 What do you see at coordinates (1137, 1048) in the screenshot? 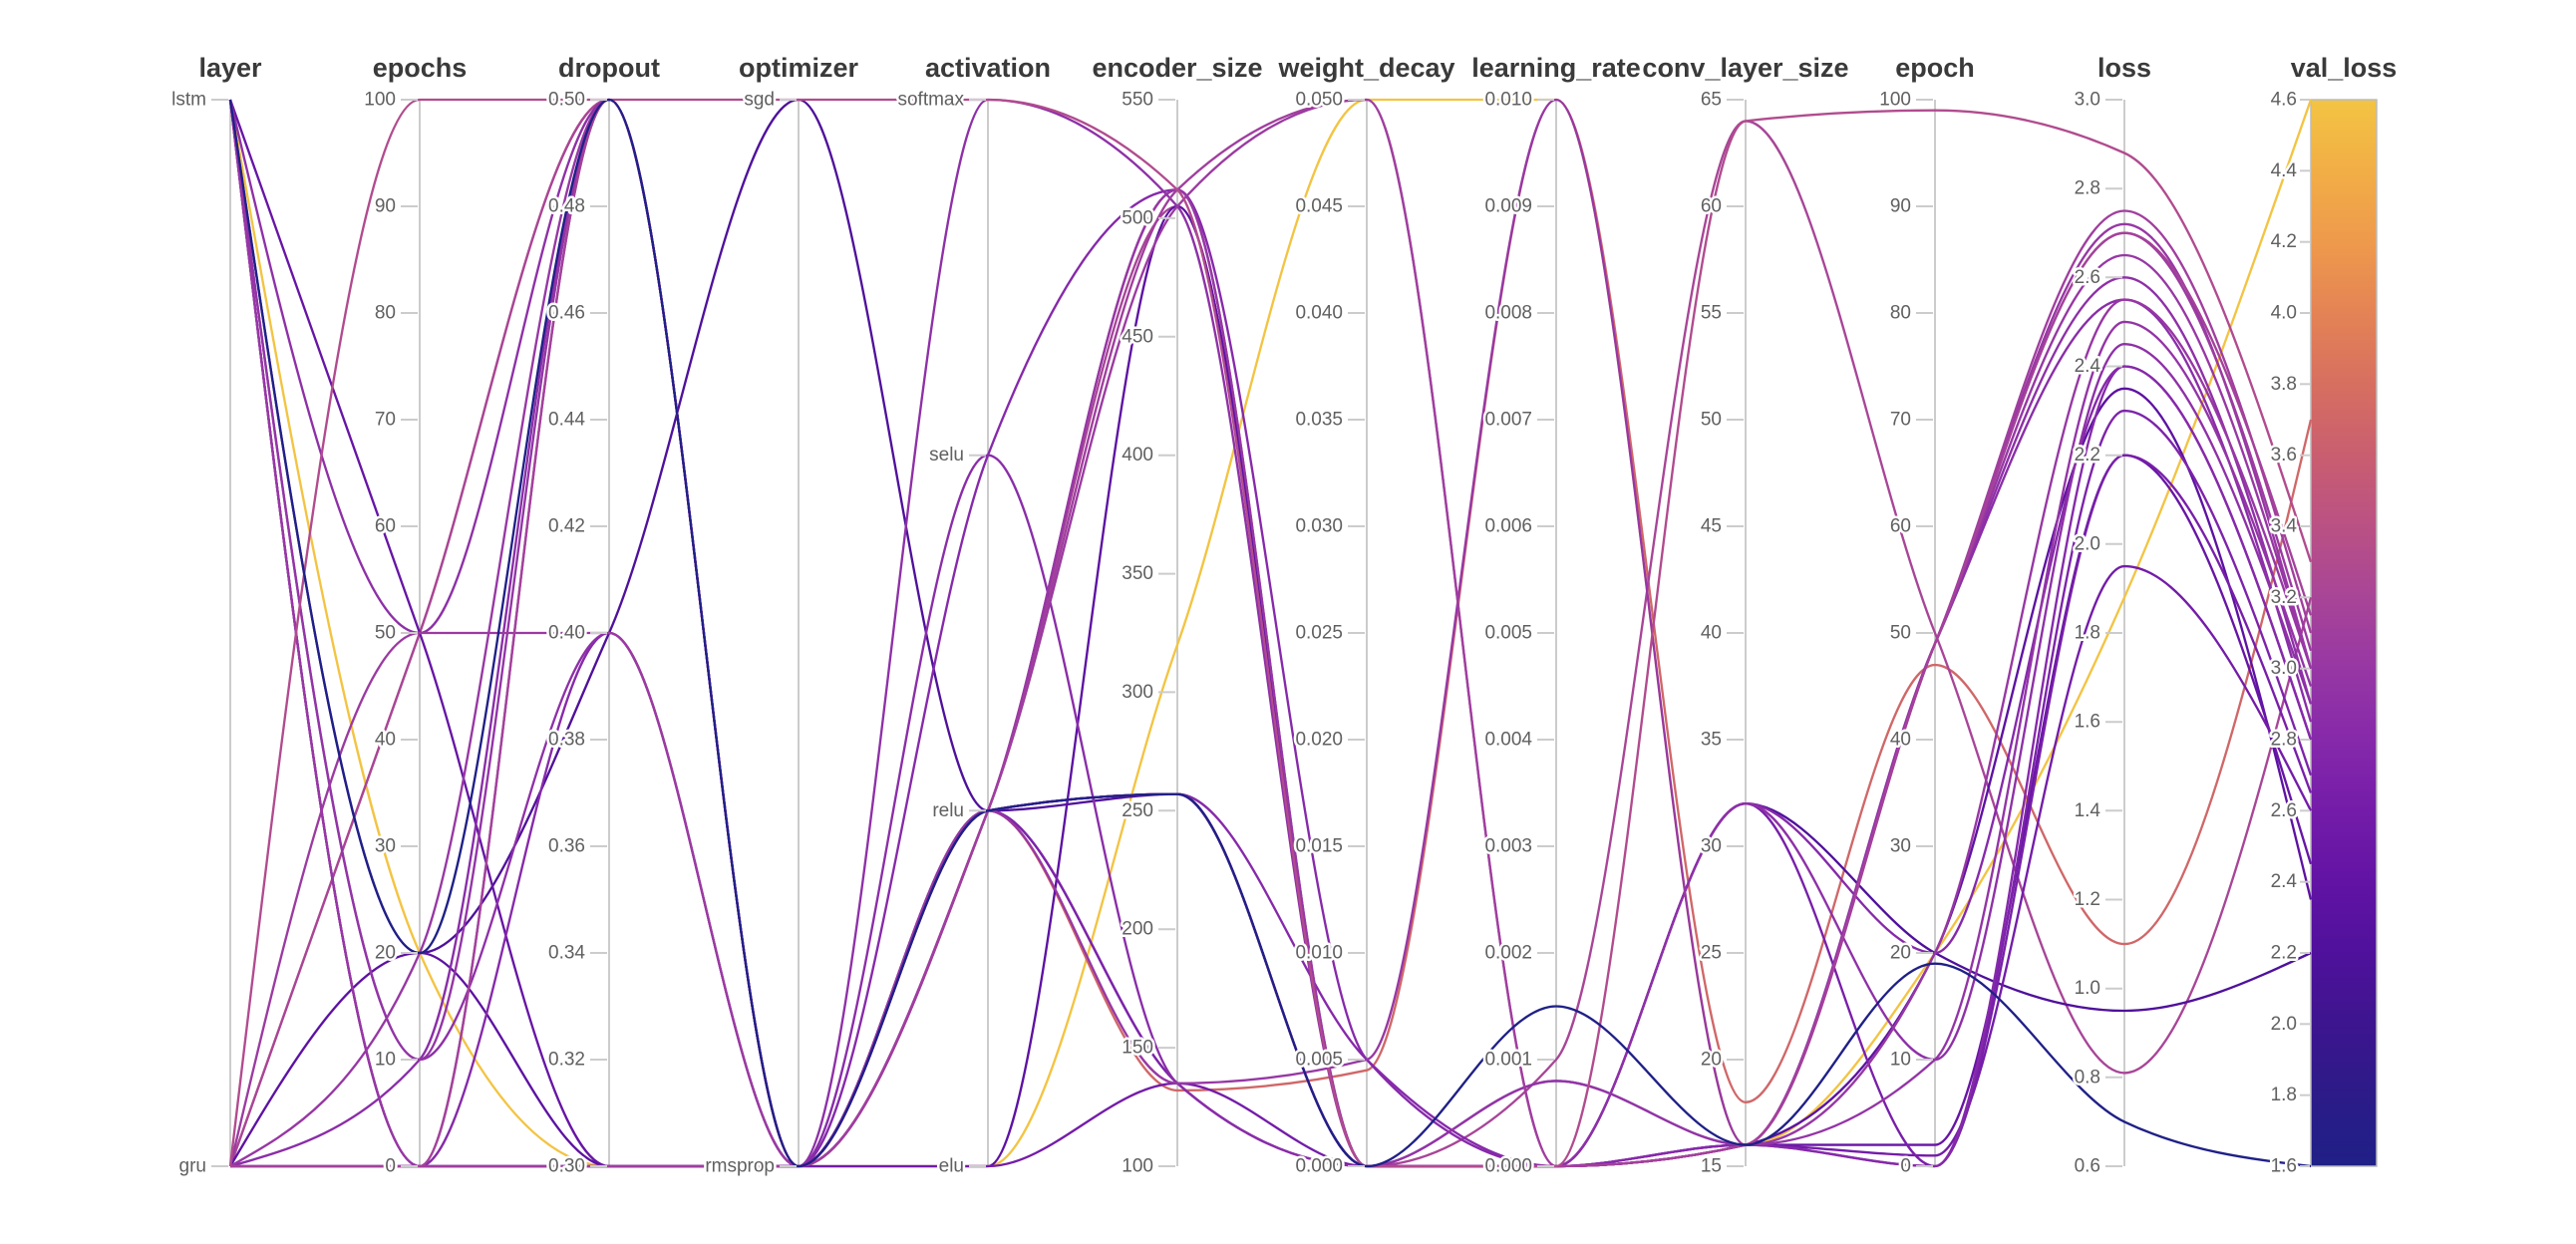
I see `svg-text: 150` at bounding box center [1137, 1048].